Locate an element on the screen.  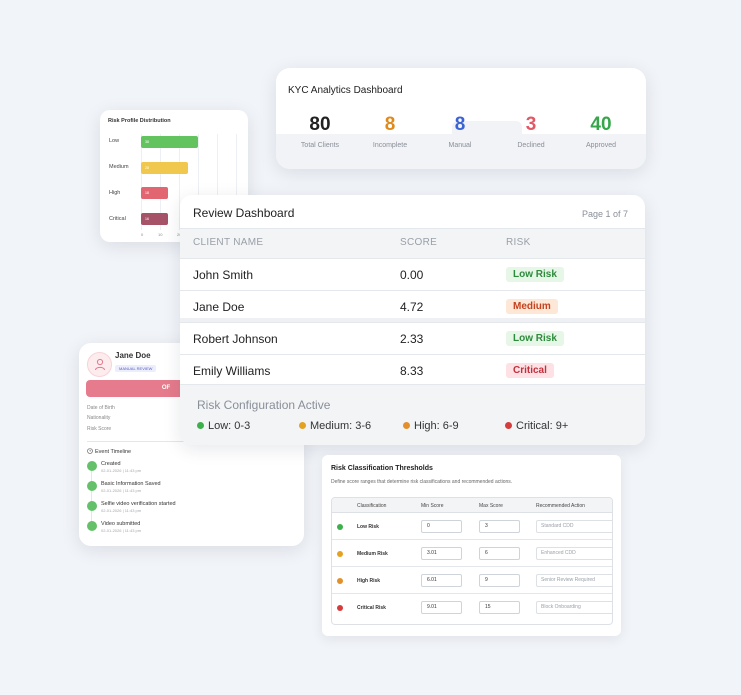
stat-value: 40 is located at coordinates (601, 124).